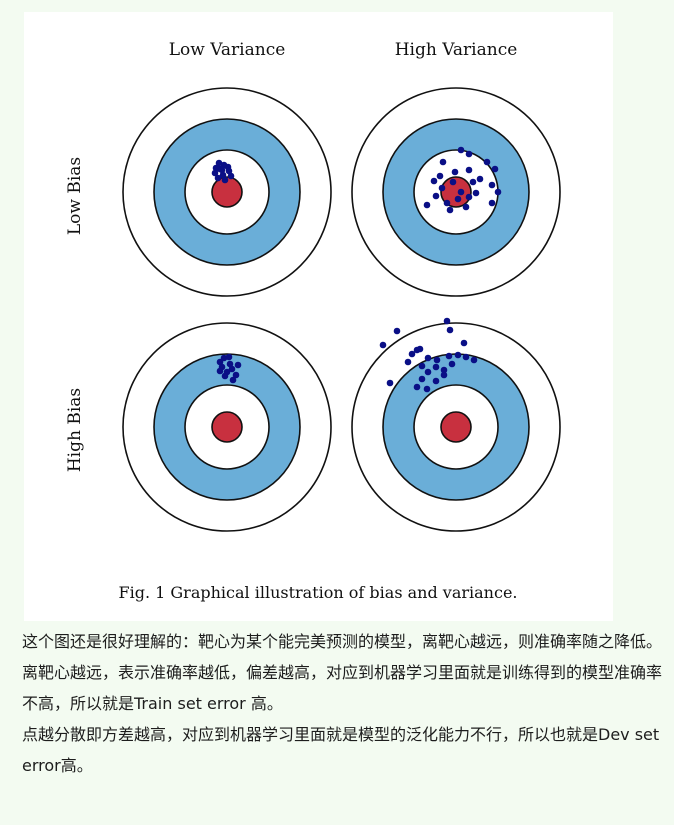  What do you see at coordinates (75, 196) in the screenshot?
I see `row-label-low-bias: Low Bias` at bounding box center [75, 196].